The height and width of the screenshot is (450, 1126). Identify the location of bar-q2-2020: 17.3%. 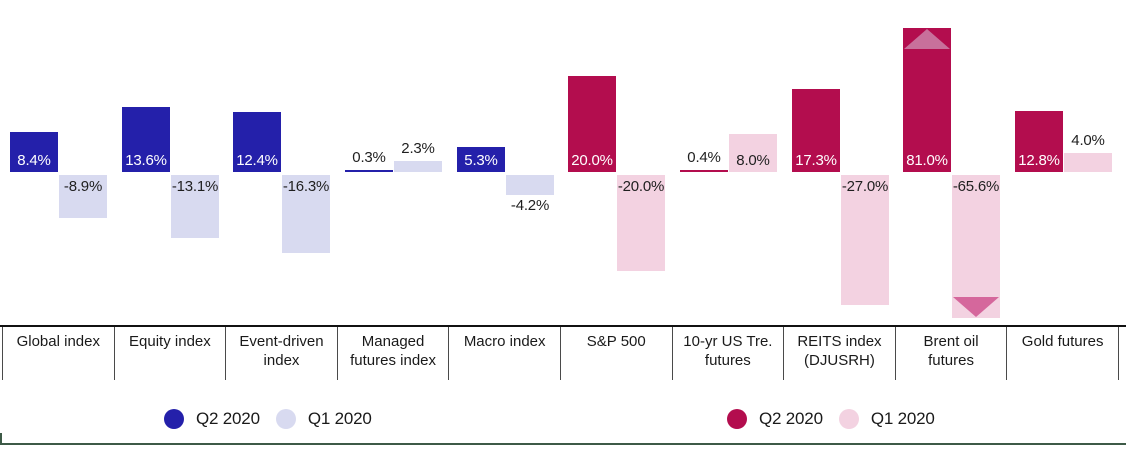
(816, 130).